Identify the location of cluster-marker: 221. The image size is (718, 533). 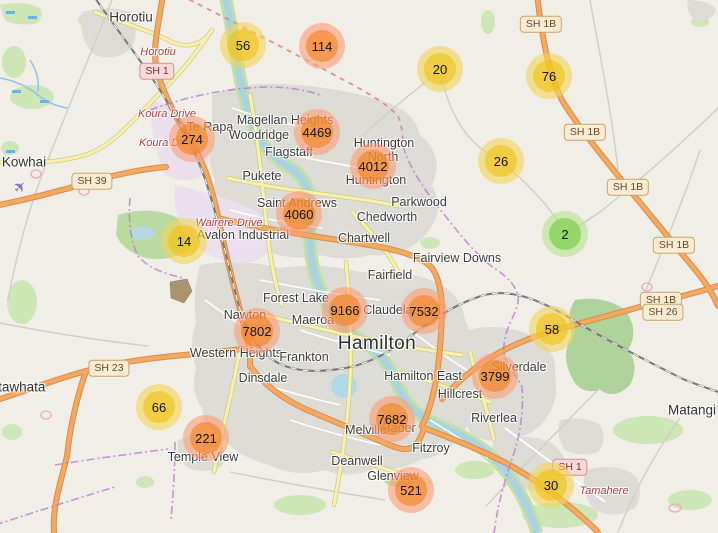
(206, 438).